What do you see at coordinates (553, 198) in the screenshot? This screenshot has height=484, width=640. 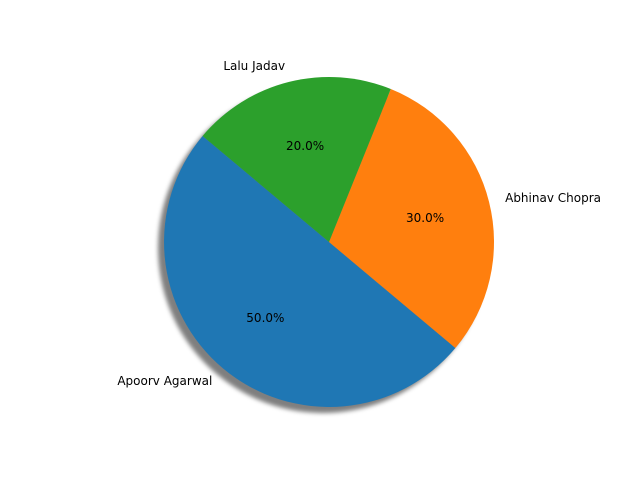 I see `pie-category-label-abhinav-chopra: Abhinav Chopra` at bounding box center [553, 198].